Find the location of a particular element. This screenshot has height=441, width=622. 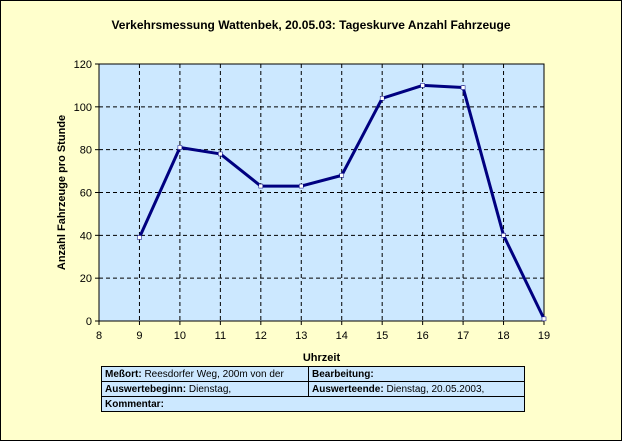

x-tick-label: 8 is located at coordinates (99, 336).